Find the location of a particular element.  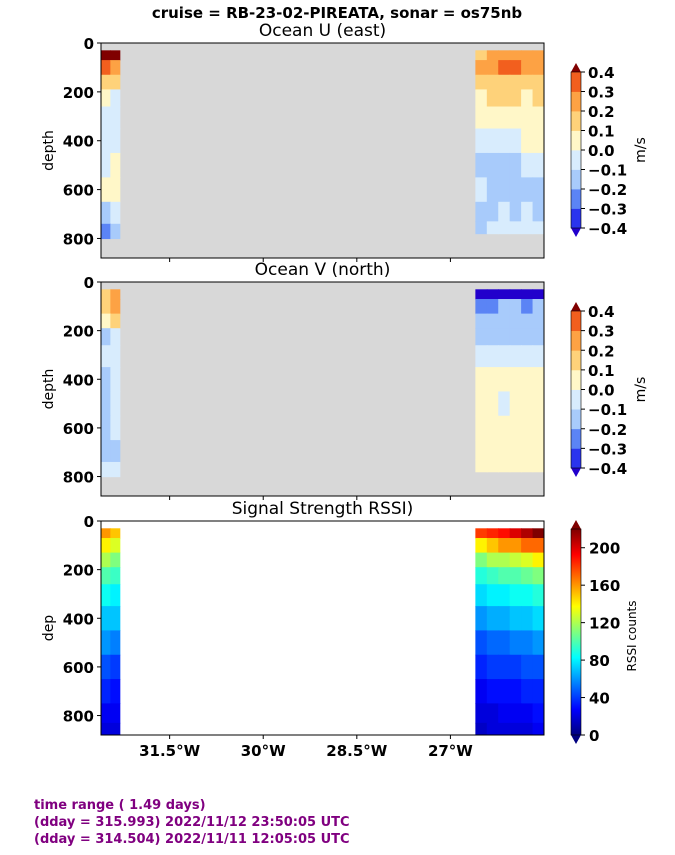

colorbar-tick-label: 0.1 is located at coordinates (601, 132).